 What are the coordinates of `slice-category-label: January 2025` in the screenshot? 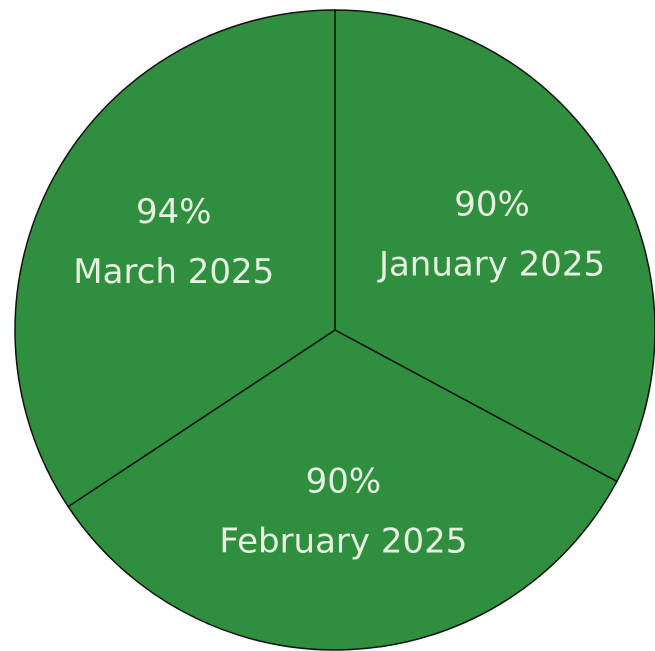 It's located at (491, 265).